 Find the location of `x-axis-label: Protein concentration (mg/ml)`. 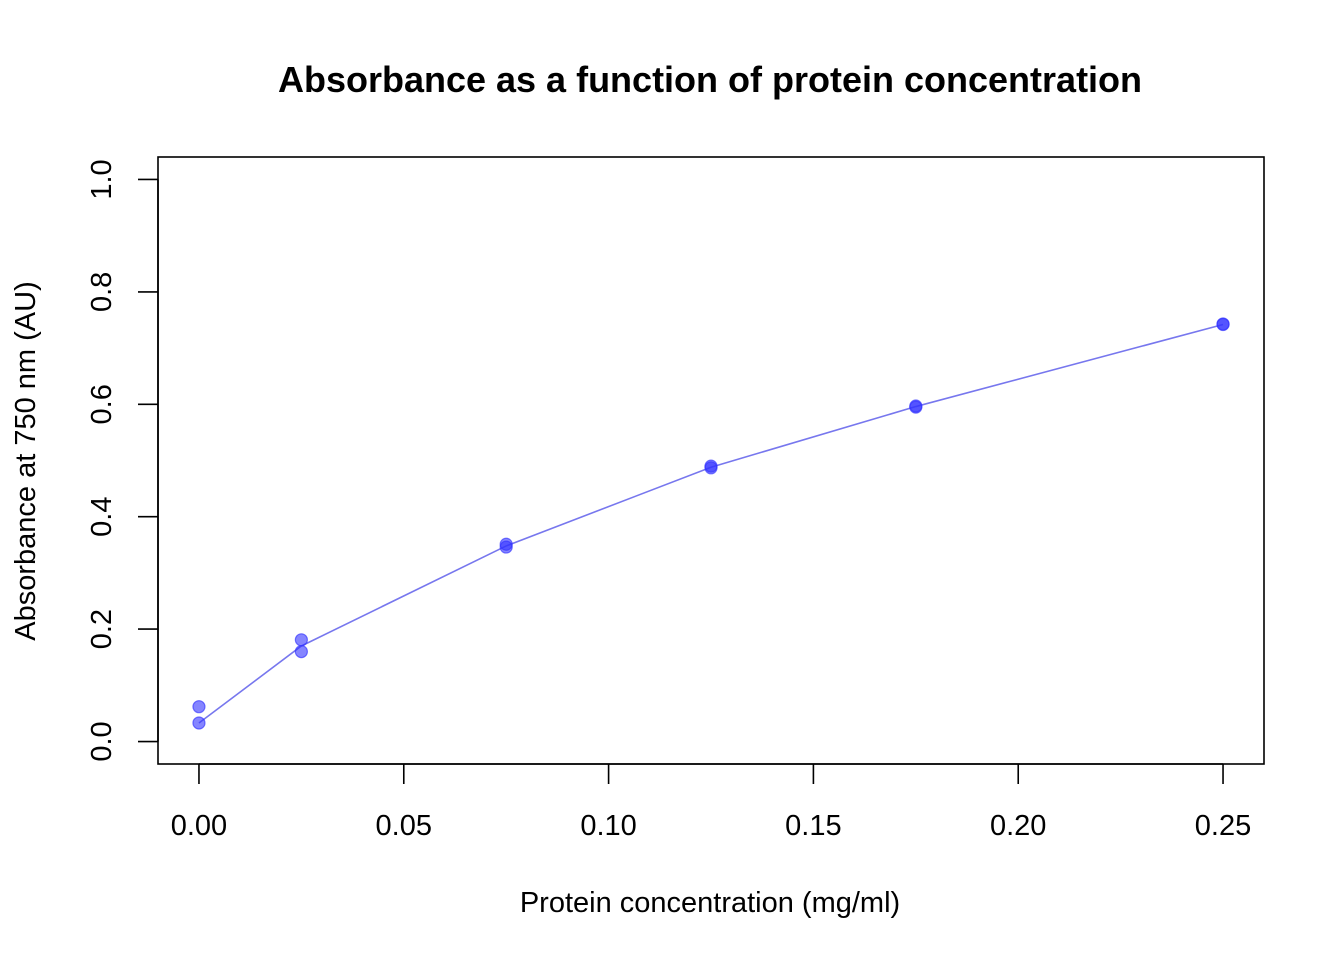

x-axis-label: Protein concentration (mg/ml) is located at coordinates (710, 903).